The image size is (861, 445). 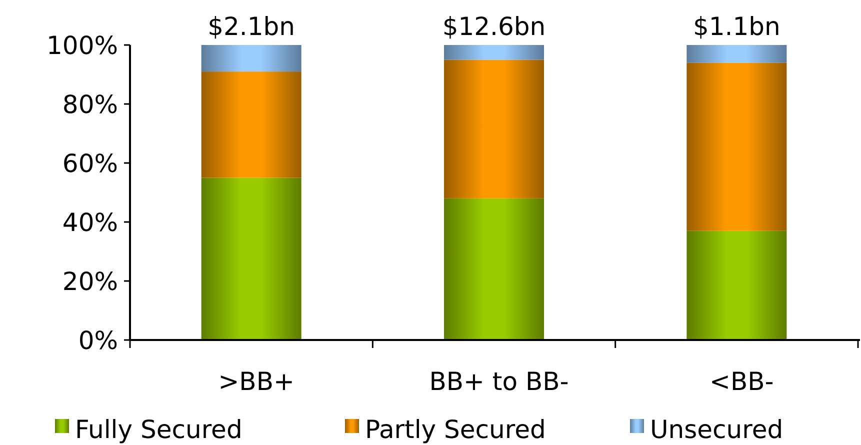 I want to click on y-tick-label: 40%, so click(x=90, y=222).